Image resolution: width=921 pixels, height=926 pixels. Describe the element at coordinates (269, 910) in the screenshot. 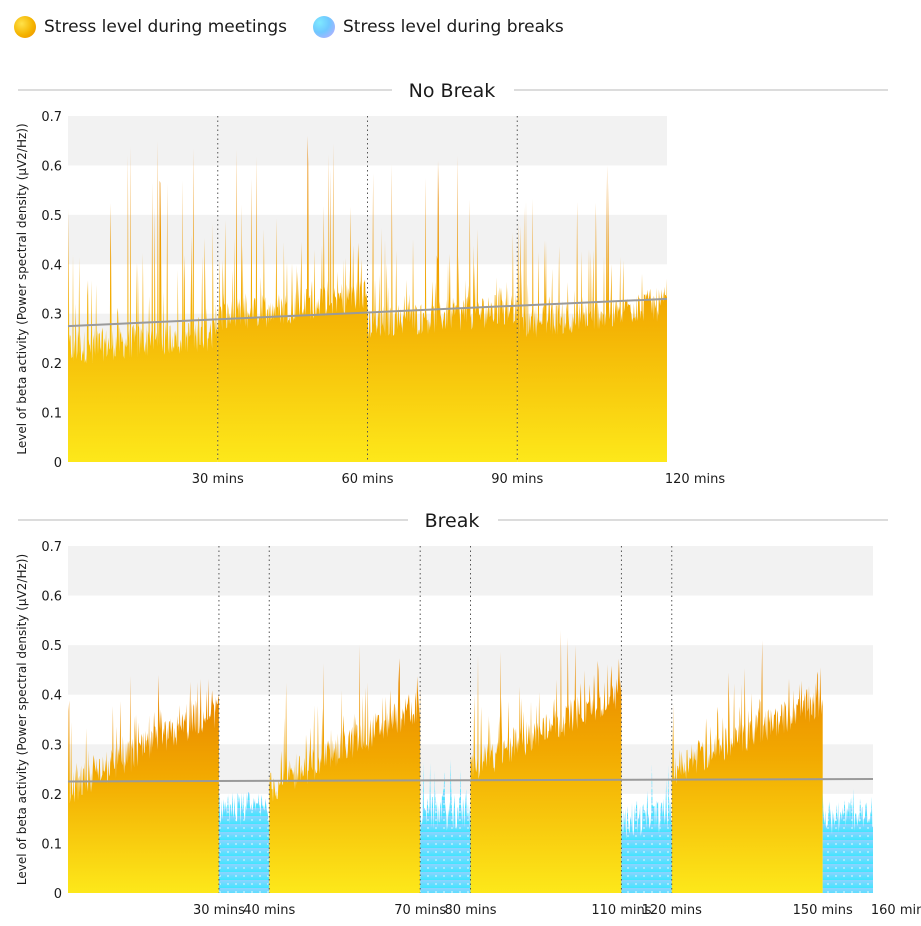

I see `x-tick-label: 40 mins` at that location.